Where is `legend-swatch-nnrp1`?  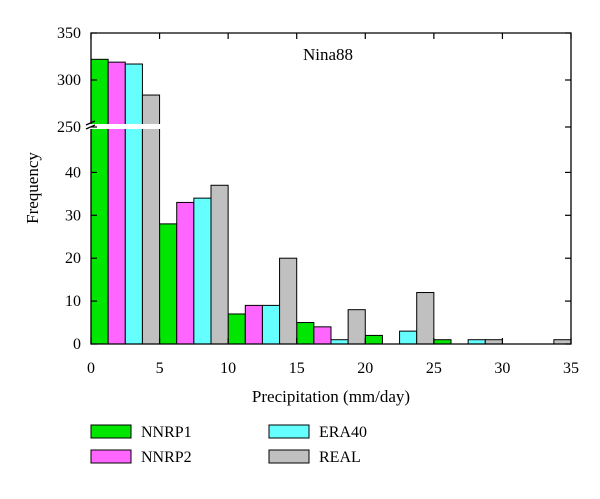 legend-swatch-nnrp1 is located at coordinates (111, 431).